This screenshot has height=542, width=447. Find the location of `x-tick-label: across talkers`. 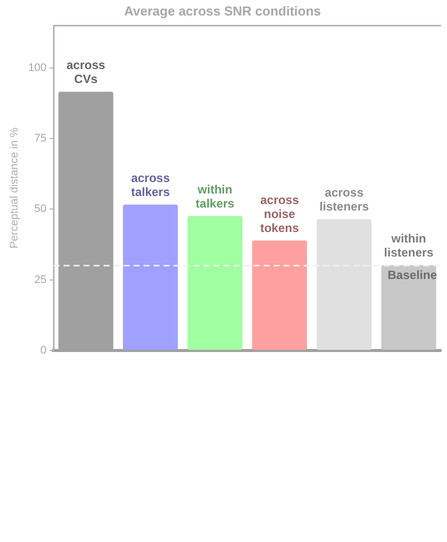

x-tick-label: across talkers is located at coordinates (150, 184).